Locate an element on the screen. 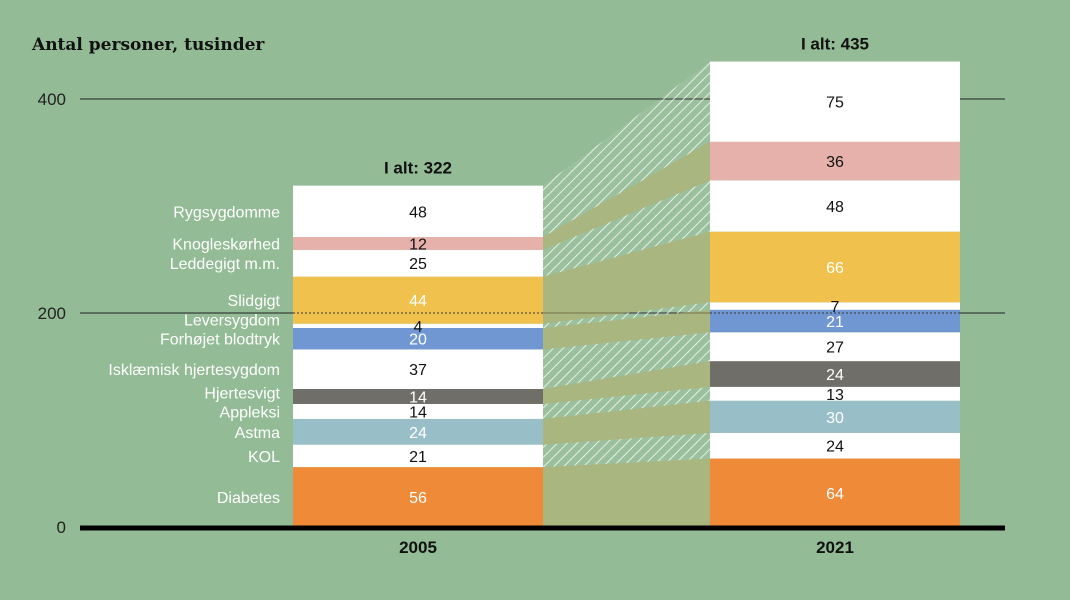 This screenshot has width=1070, height=600. legend-label: Isklæmisk hjertesygdom is located at coordinates (194, 370).